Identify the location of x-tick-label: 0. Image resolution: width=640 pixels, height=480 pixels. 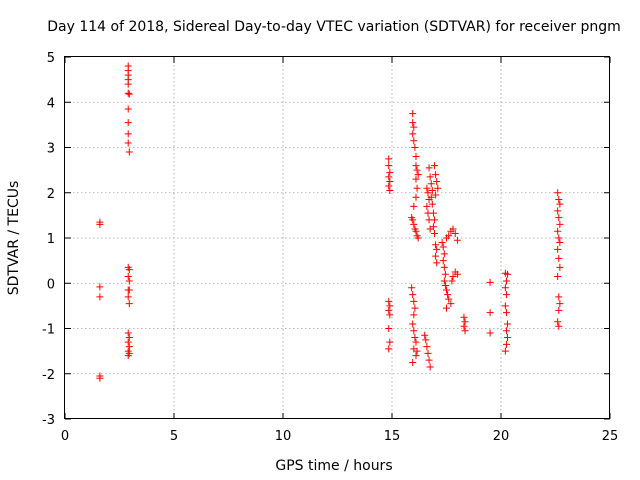
(65, 436).